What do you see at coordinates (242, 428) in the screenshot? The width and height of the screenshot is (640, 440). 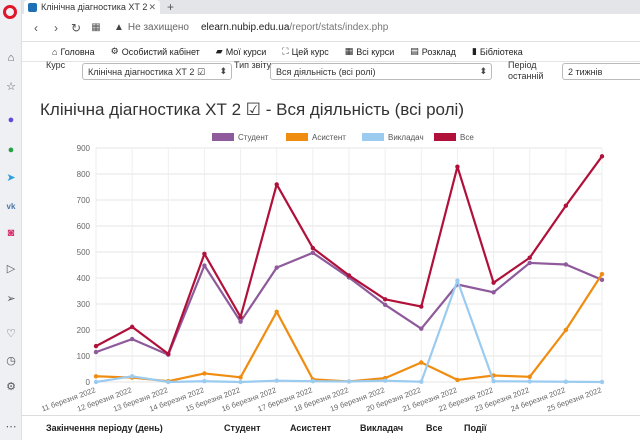 I see `col-student: Студент` at bounding box center [242, 428].